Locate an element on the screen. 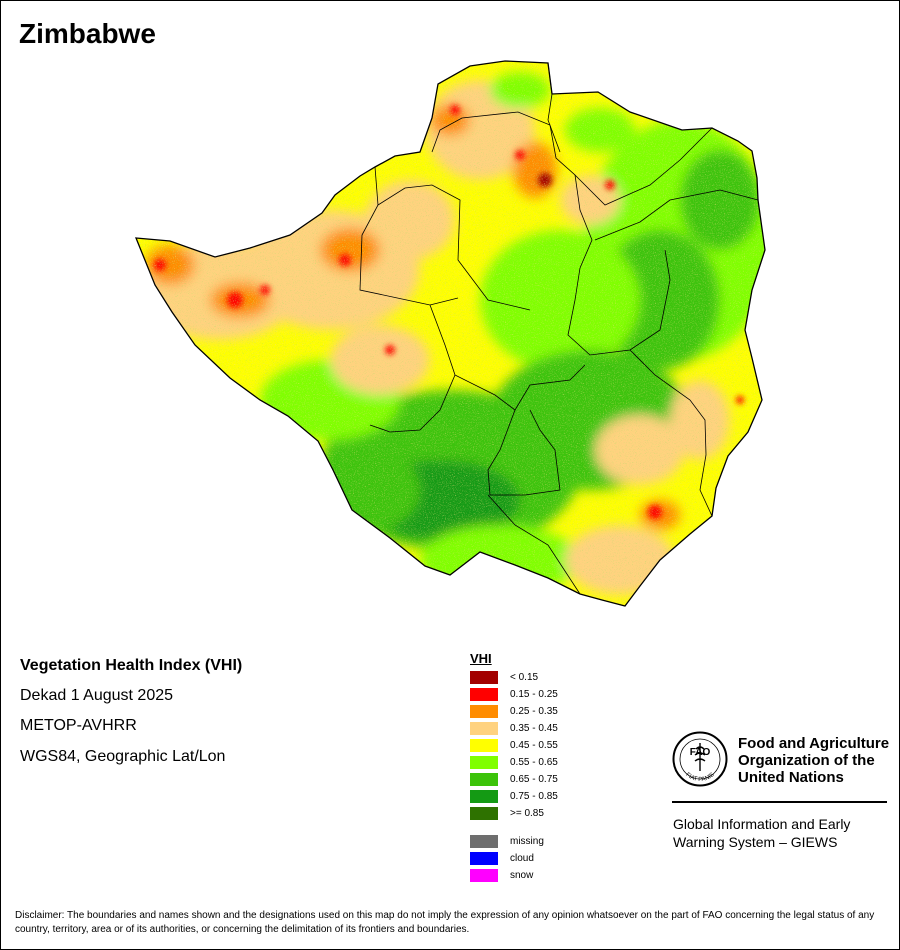 The height and width of the screenshot is (950, 900). legend-title: VHI is located at coordinates (481, 658).